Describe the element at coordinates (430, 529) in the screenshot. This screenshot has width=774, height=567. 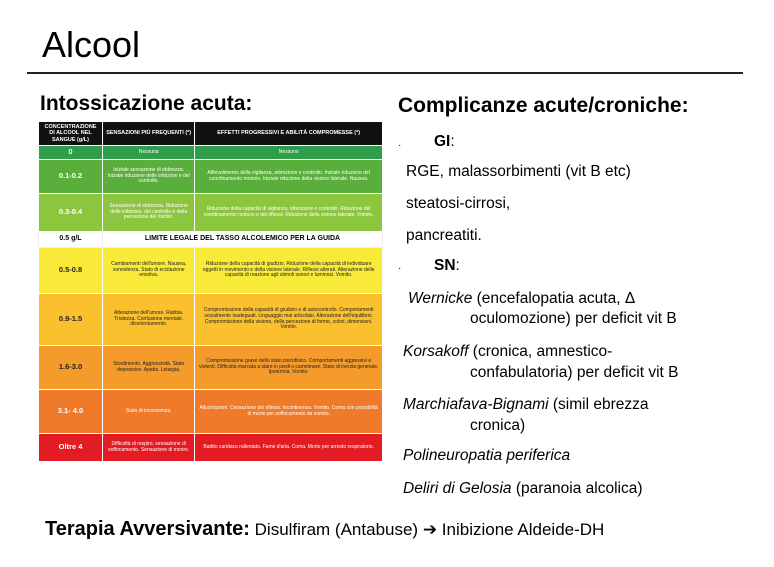
I see `arrow-icon: ➔` at that location.